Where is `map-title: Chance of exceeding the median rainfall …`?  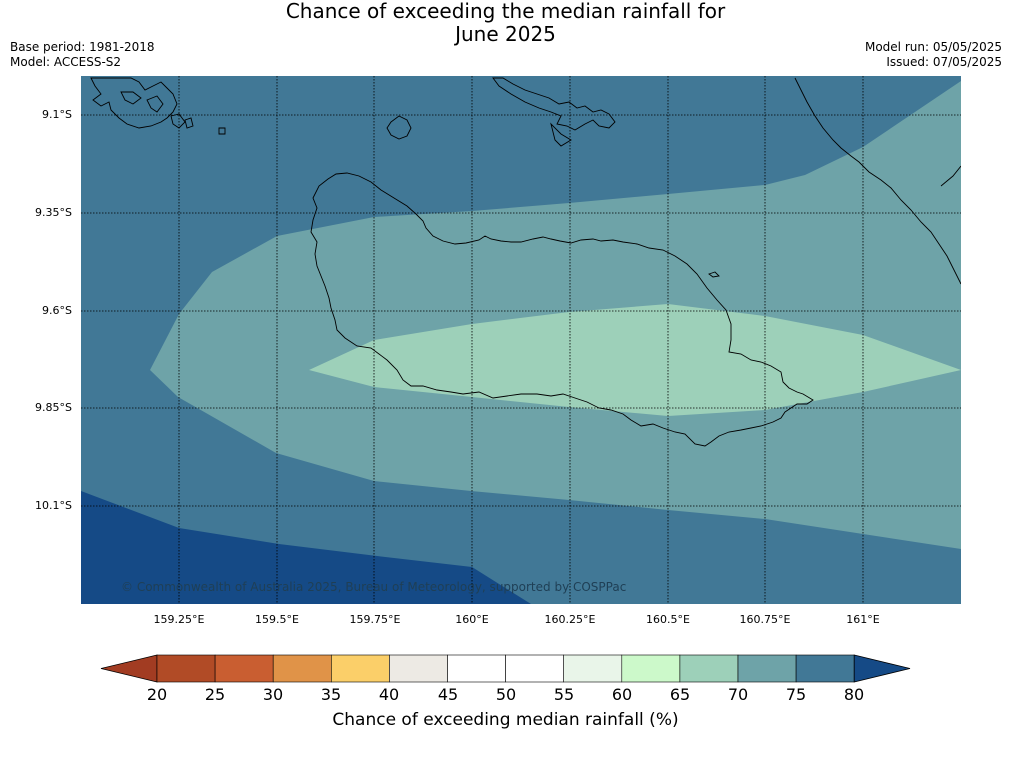 map-title: Chance of exceeding the median rainfall … is located at coordinates (505, 23).